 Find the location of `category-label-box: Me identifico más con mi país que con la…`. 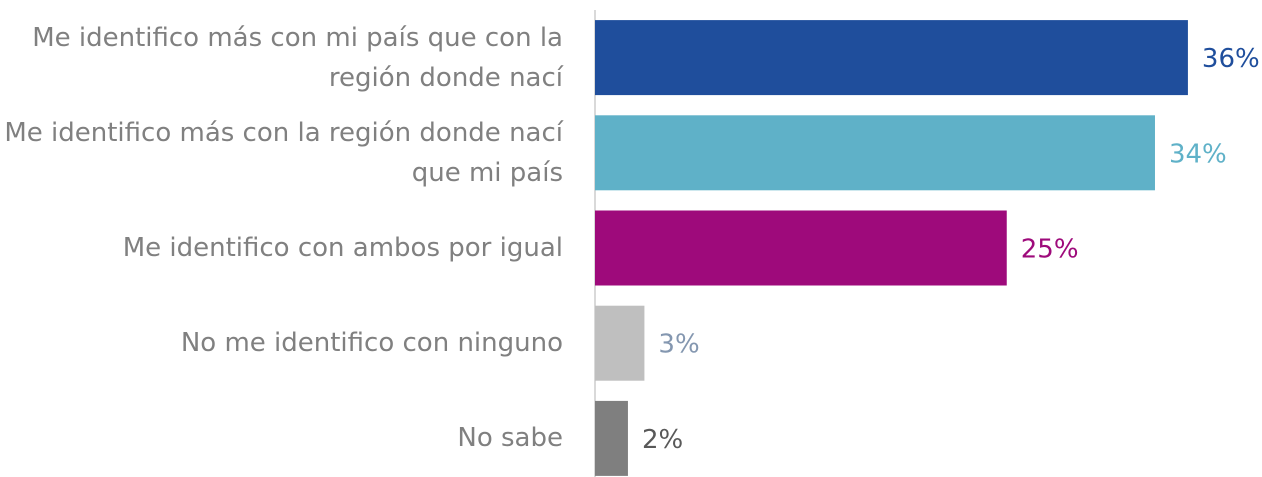

category-label-box: Me identifico más con mi país que con la… is located at coordinates (281, 57).